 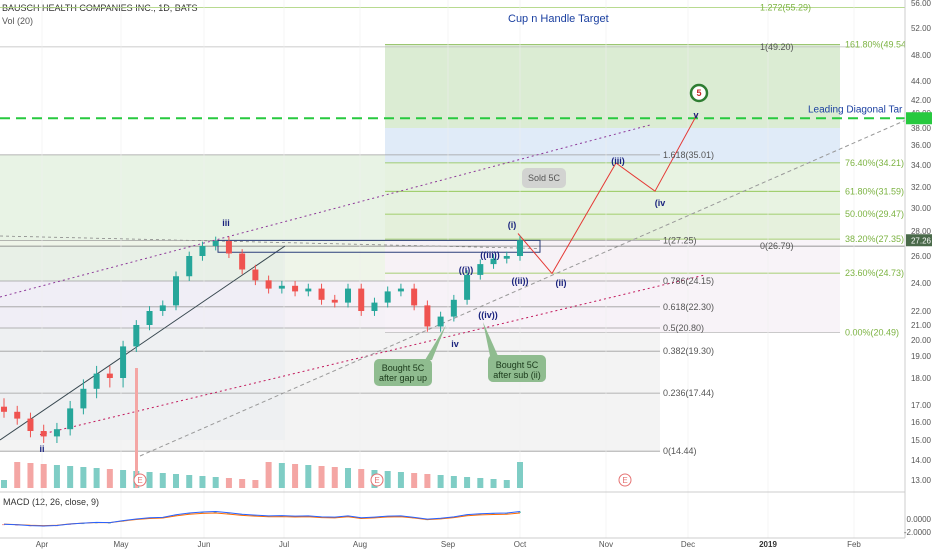 I want to click on wave-label: (iv, so click(x=660, y=203).